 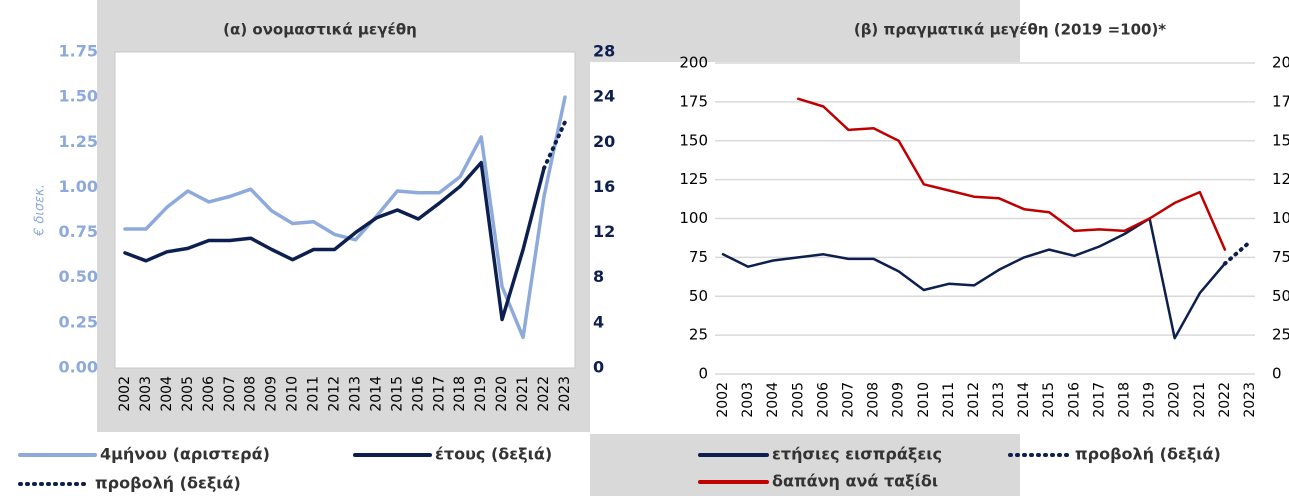 I want to click on y-tick-label: 1.25, so click(x=78, y=141).